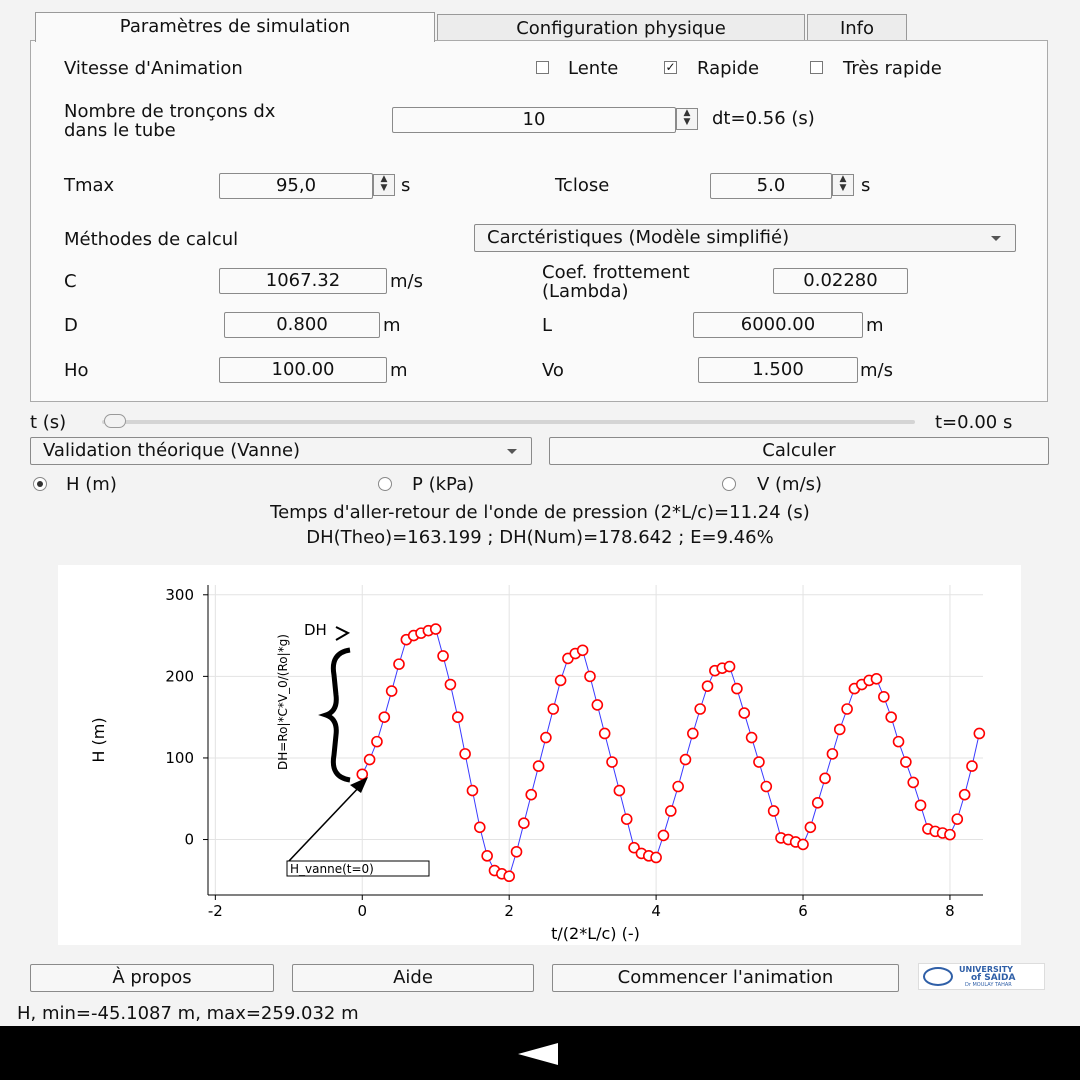 This screenshot has width=1080, height=1080. I want to click on h-vanne-label-box, so click(358, 868).